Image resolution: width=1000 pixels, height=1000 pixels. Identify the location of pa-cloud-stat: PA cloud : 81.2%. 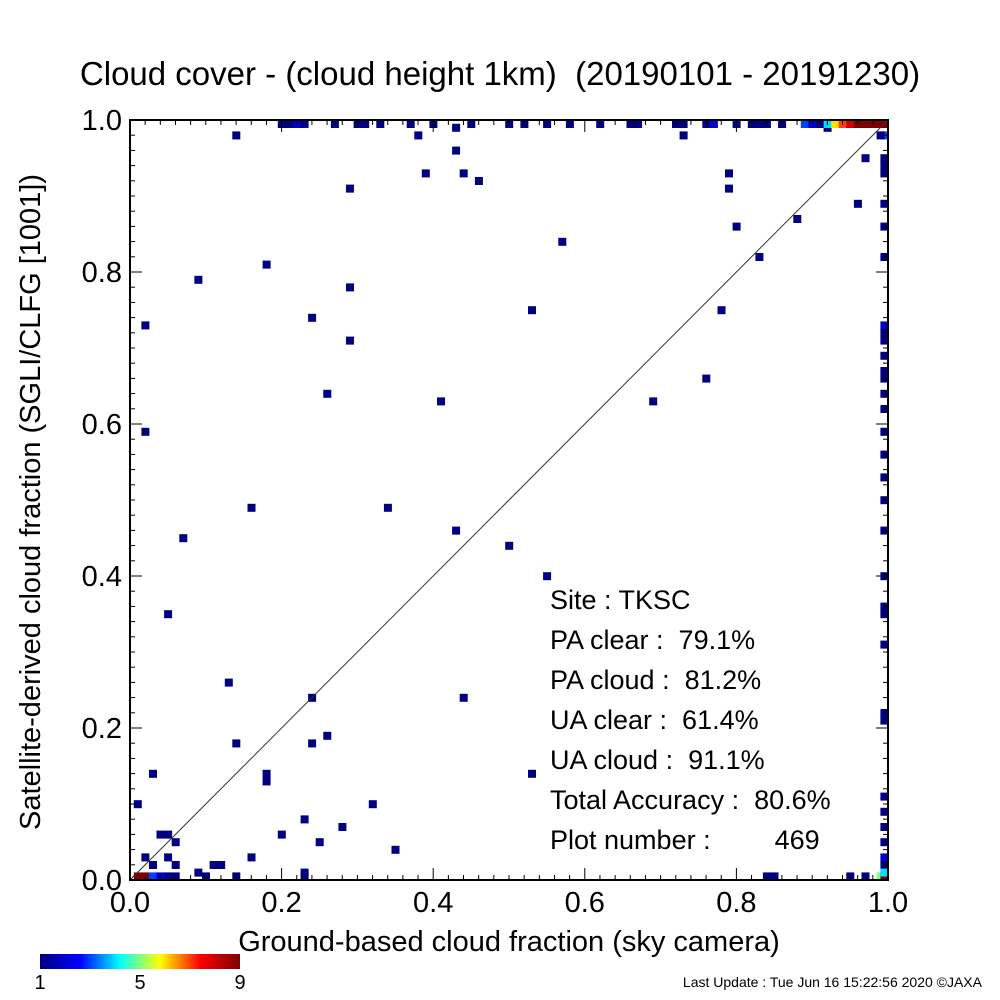
(656, 680).